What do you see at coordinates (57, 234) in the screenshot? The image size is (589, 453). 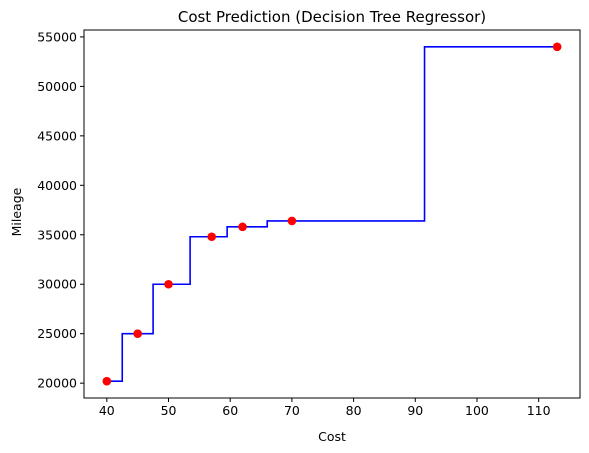 I see `y-tick-label: 35000` at bounding box center [57, 234].